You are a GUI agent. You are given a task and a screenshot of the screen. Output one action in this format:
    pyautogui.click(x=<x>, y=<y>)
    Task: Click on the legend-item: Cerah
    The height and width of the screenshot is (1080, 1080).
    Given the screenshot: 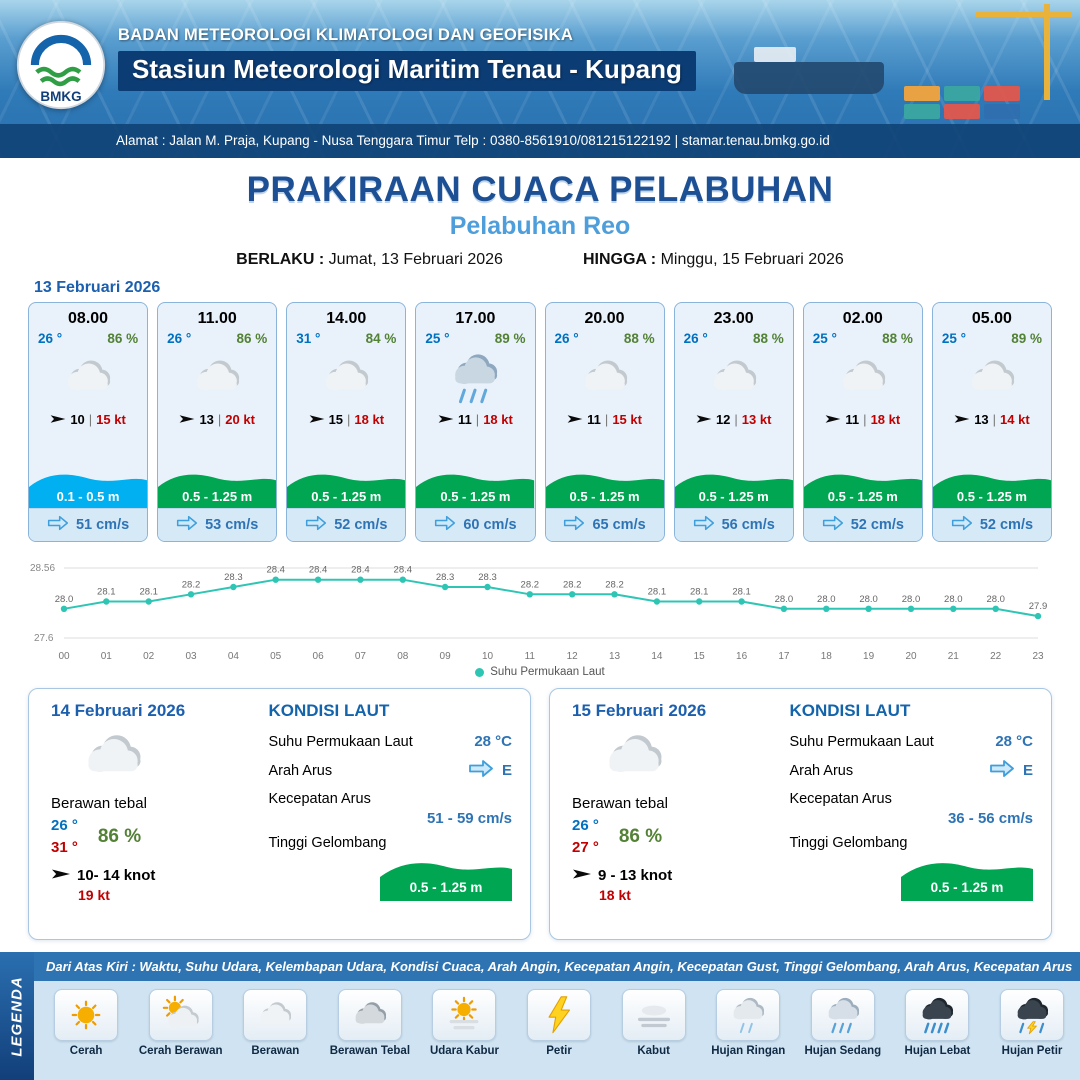 What is the action you would take?
    pyautogui.click(x=86, y=1023)
    